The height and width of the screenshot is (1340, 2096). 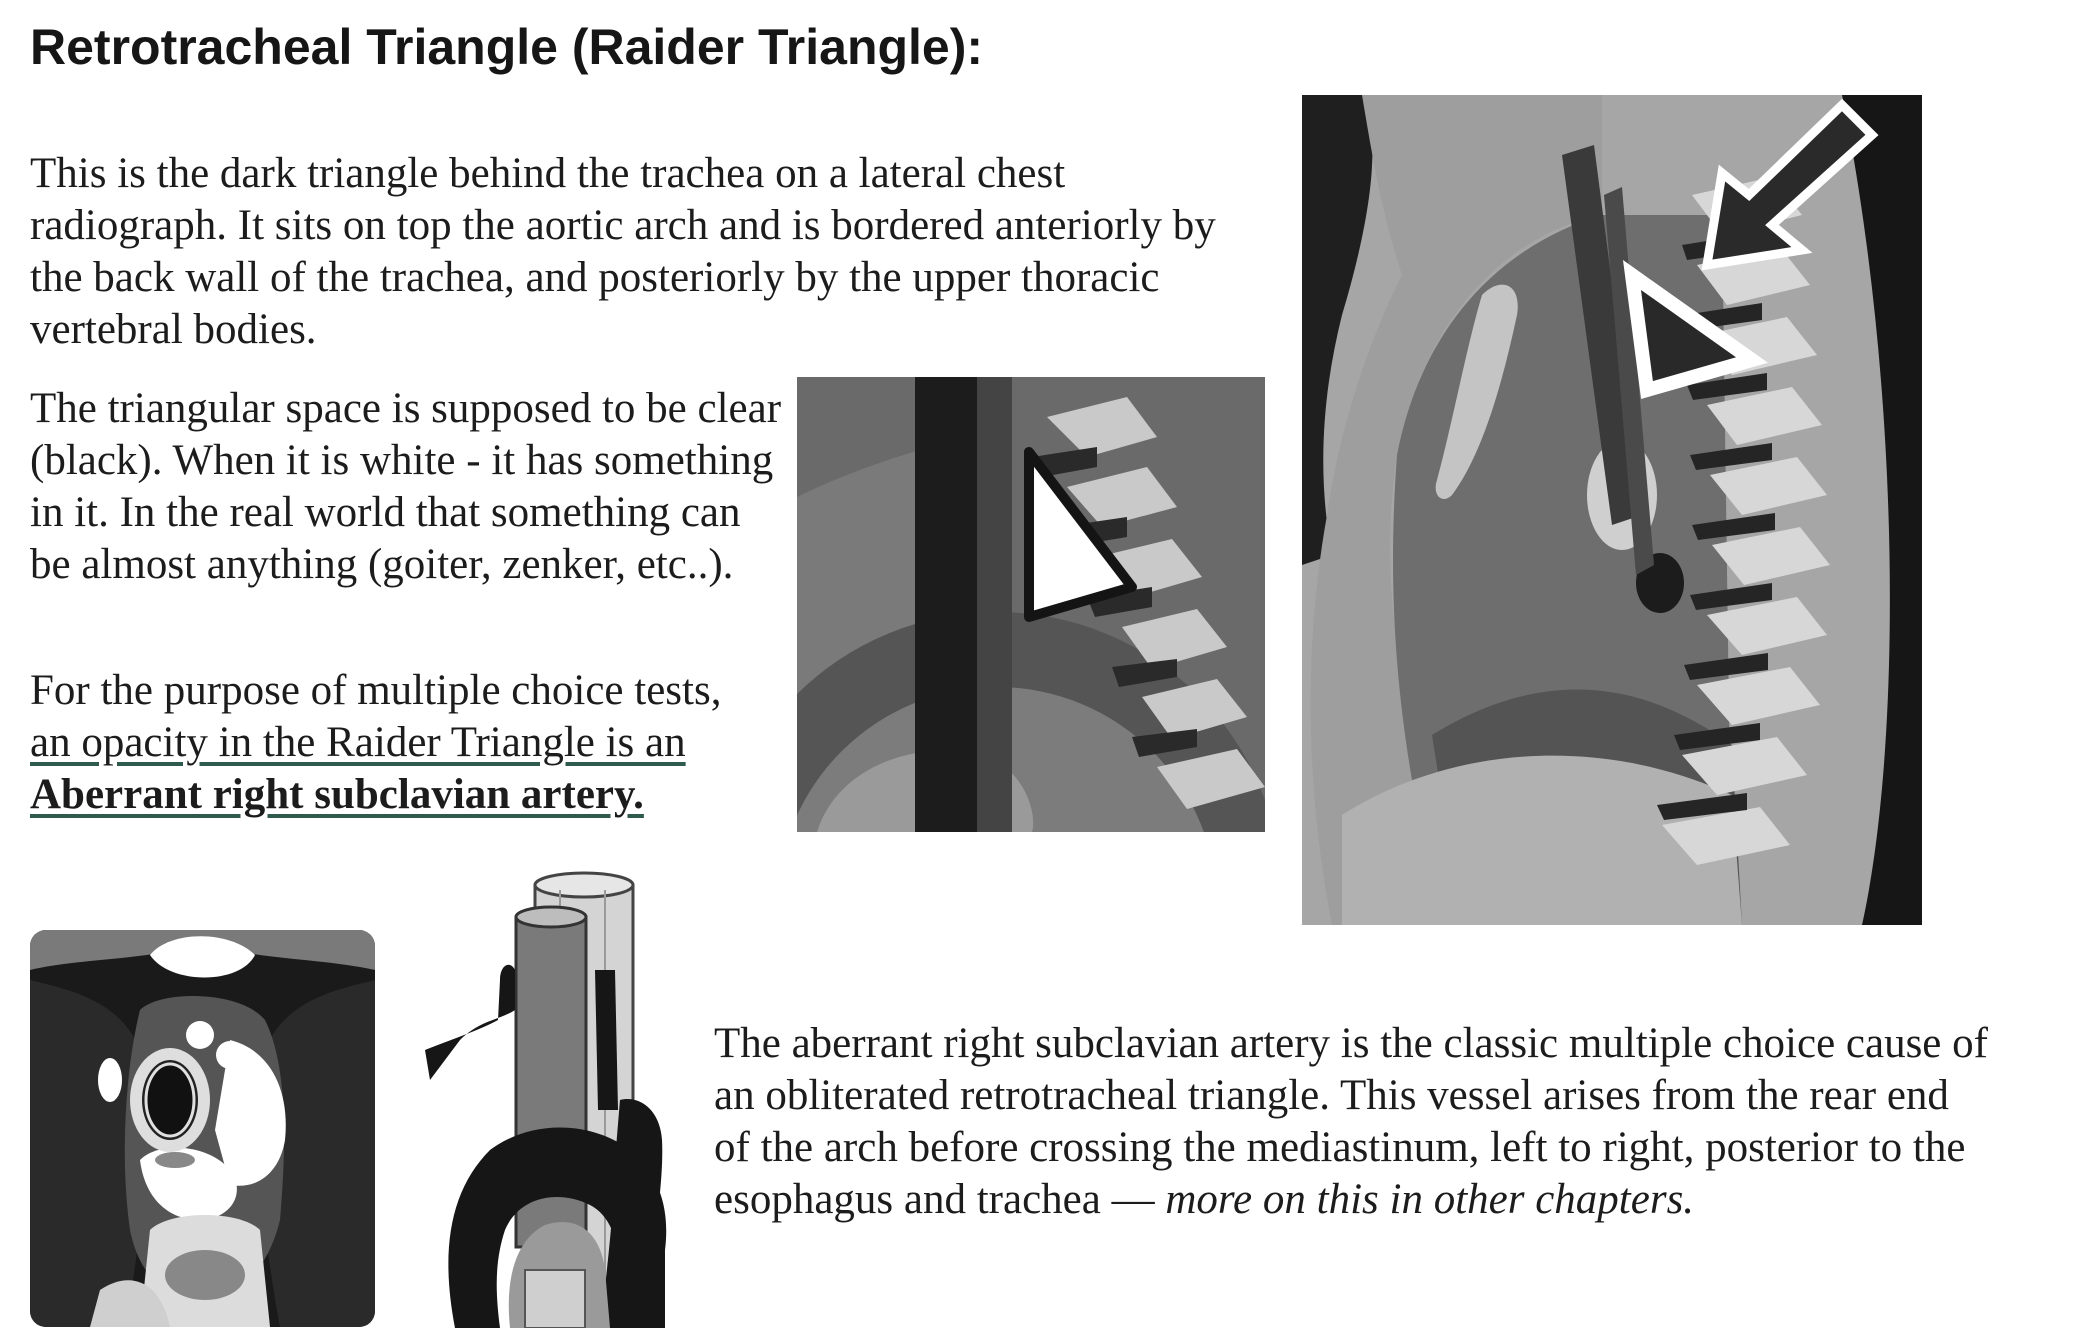 What do you see at coordinates (1430, 1199) in the screenshot?
I see `artery-italic-text: more on this in other chapters.` at bounding box center [1430, 1199].